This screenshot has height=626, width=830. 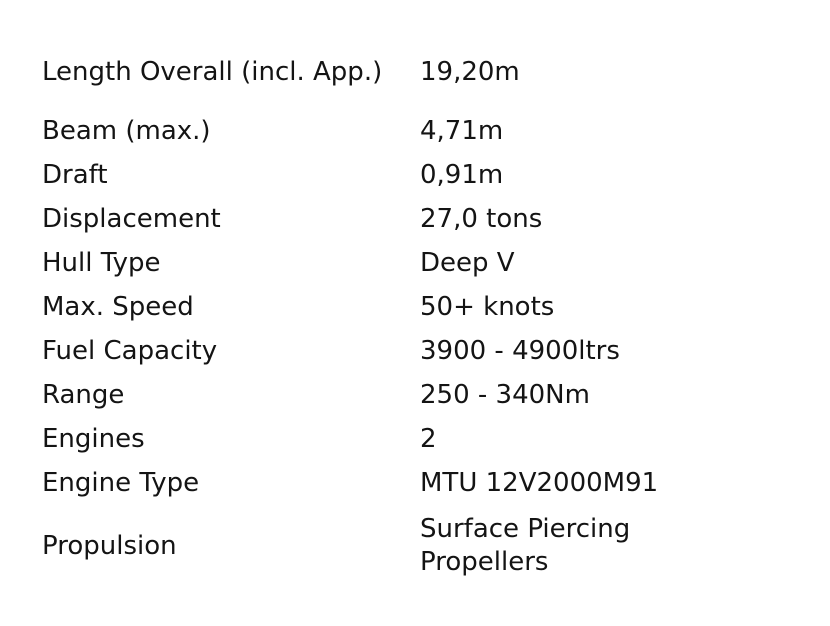 I want to click on spec-value: Deep V, so click(x=467, y=262).